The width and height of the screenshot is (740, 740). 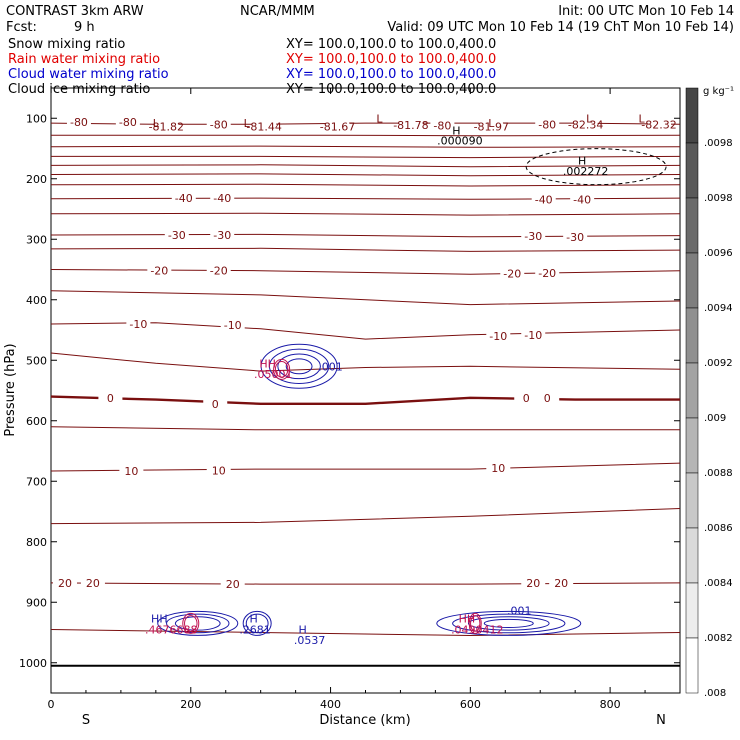 What do you see at coordinates (586, 171) in the screenshot?
I see `extremum-label: .002272` at bounding box center [586, 171].